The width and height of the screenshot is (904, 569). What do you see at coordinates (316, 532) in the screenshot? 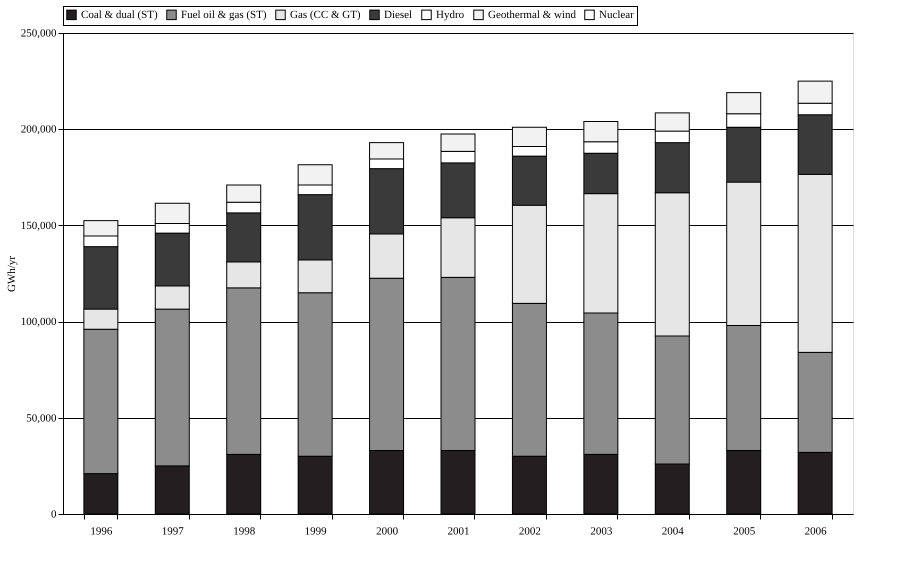
I see `x-tick-label: 1999` at bounding box center [316, 532].